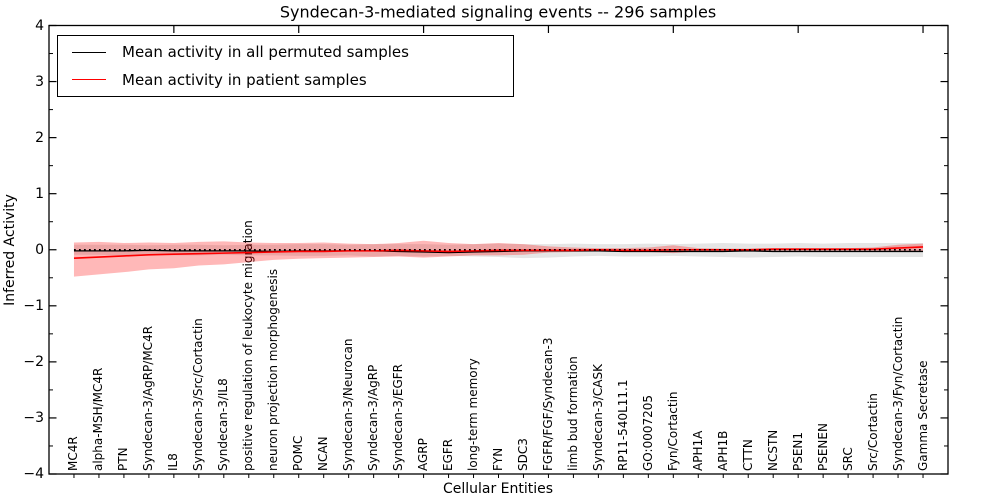 This screenshot has height=500, width=1000. What do you see at coordinates (39, 249) in the screenshot?
I see `y-tick-label: 0` at bounding box center [39, 249].